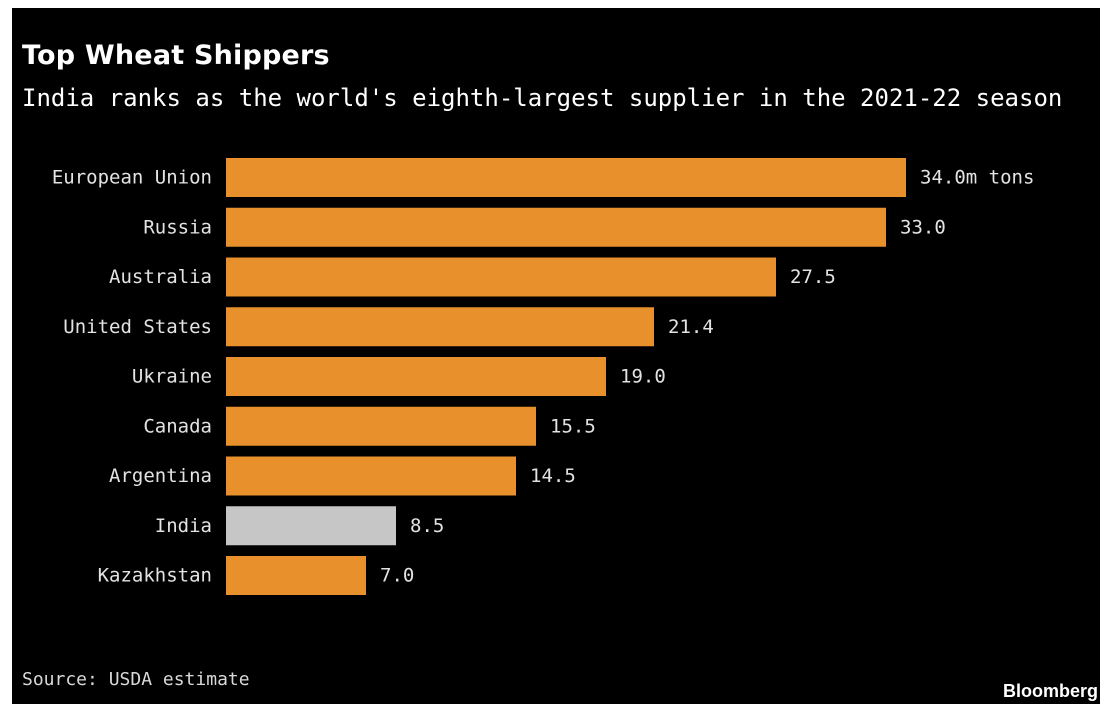 The image size is (1112, 710). I want to click on bar-australia, so click(501, 277).